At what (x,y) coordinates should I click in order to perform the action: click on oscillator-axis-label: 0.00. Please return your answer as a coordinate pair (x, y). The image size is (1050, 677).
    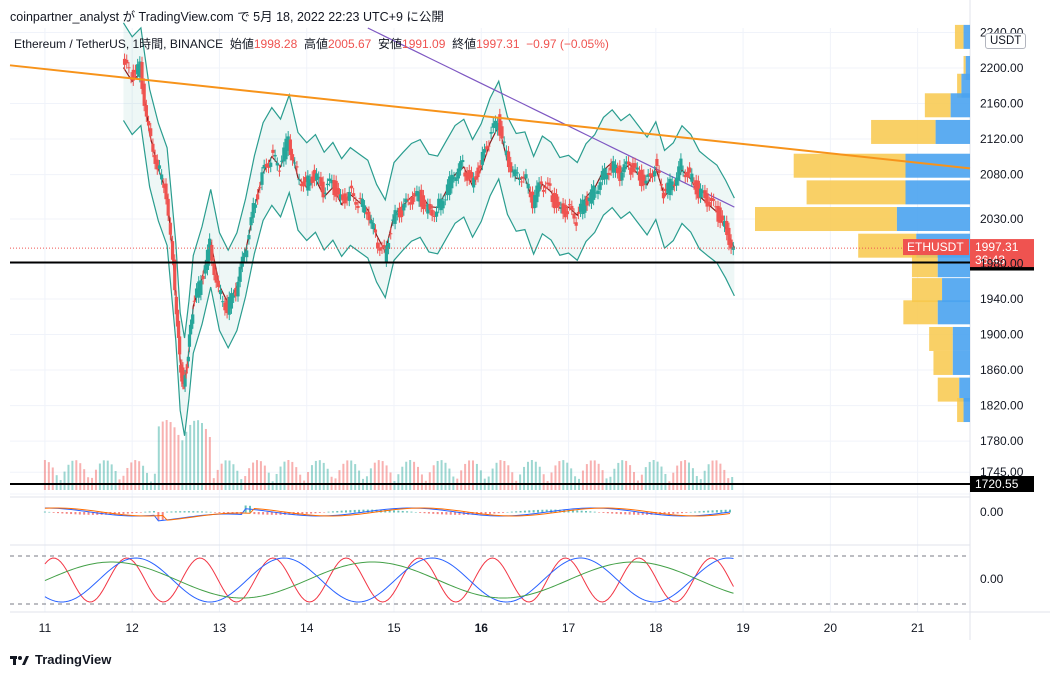
    Looking at the image, I should click on (992, 579).